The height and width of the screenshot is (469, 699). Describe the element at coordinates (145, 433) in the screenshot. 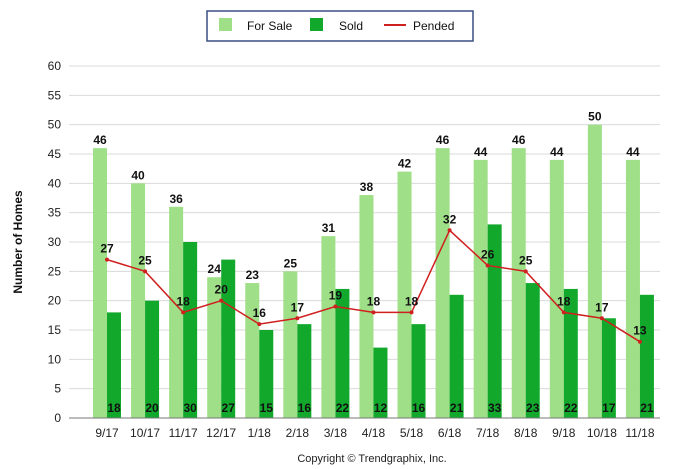

I see `x-tick-label: 10/17` at that location.